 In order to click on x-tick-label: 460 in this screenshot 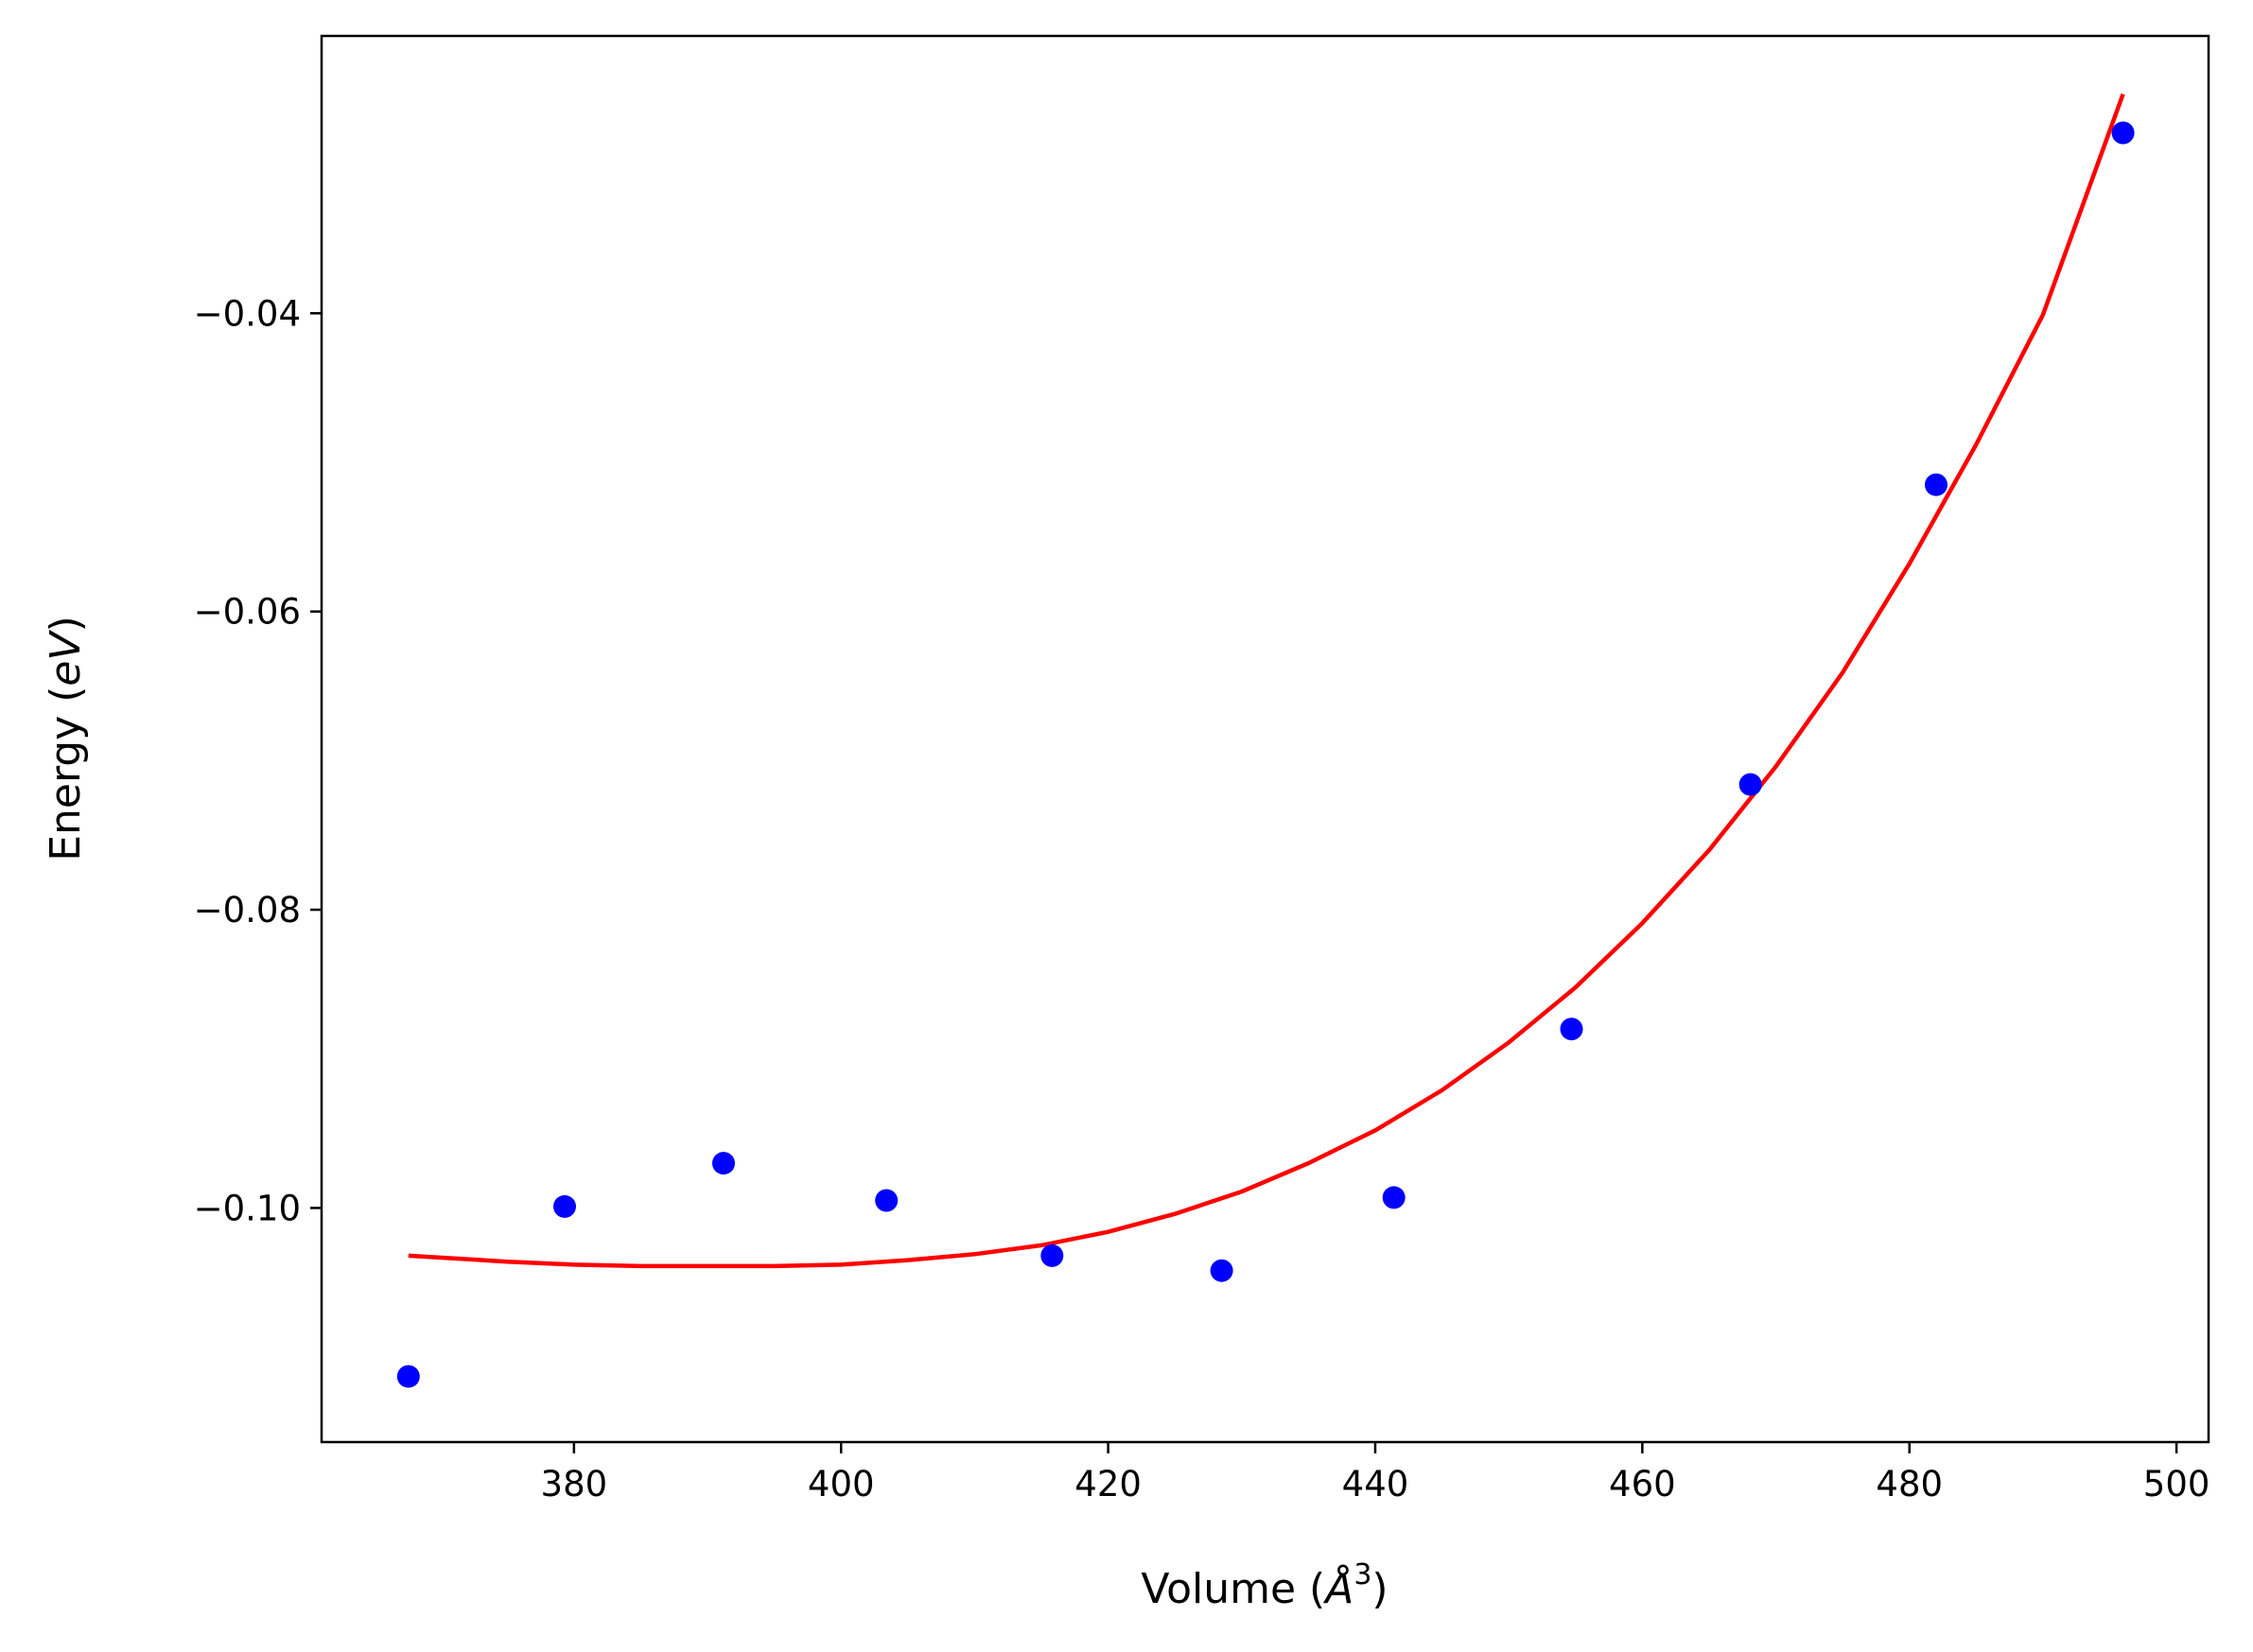, I will do `click(1642, 1484)`.